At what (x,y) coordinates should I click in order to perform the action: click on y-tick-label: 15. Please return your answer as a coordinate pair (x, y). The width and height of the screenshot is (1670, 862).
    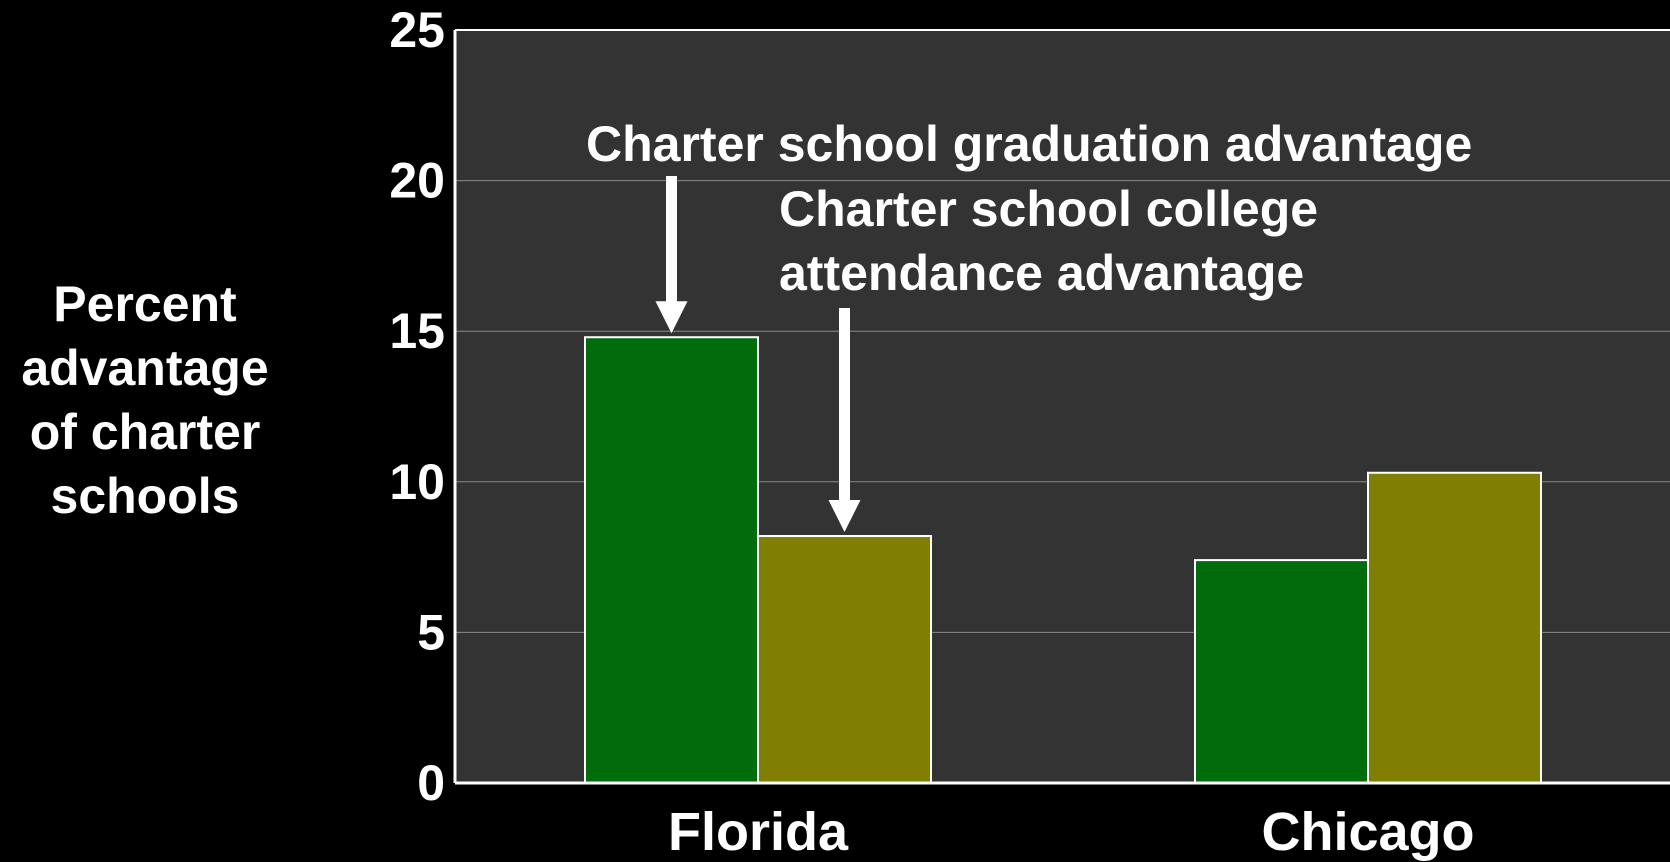
    Looking at the image, I should click on (417, 331).